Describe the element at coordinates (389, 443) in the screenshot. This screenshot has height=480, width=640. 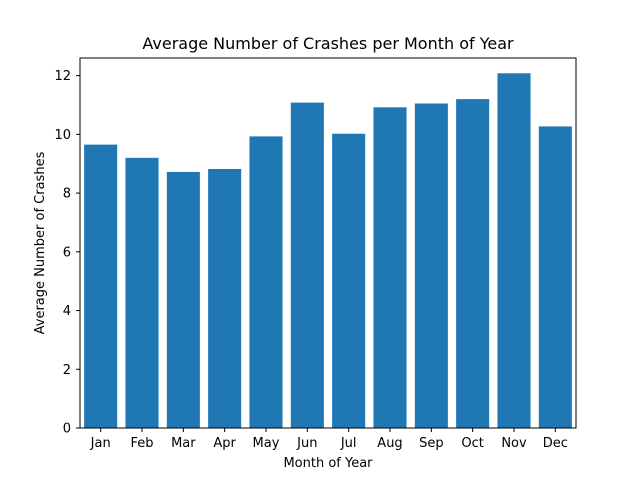
I see `x-tick-label-aug: Aug` at that location.